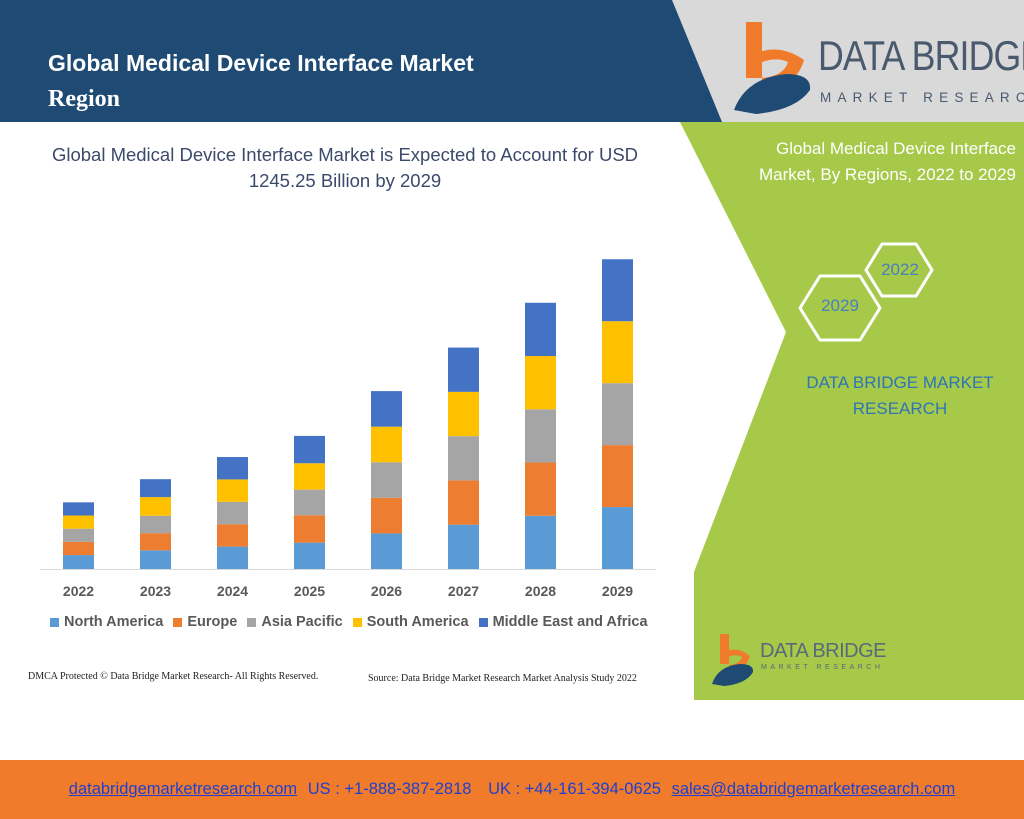 The height and width of the screenshot is (819, 1024). I want to click on x-tick-label: 2028, so click(540, 591).